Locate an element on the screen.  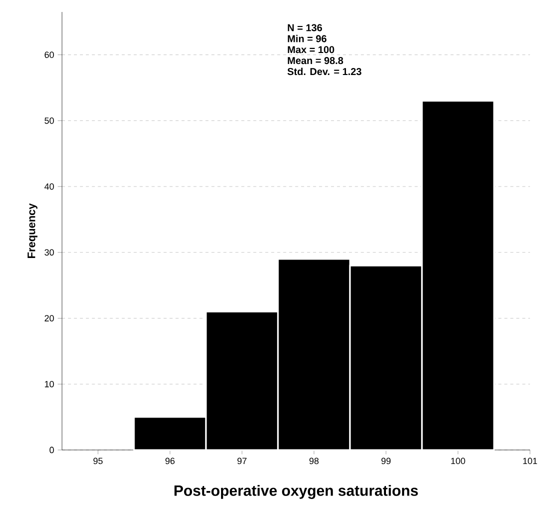
y-tick-label: 20 is located at coordinates (49, 318).